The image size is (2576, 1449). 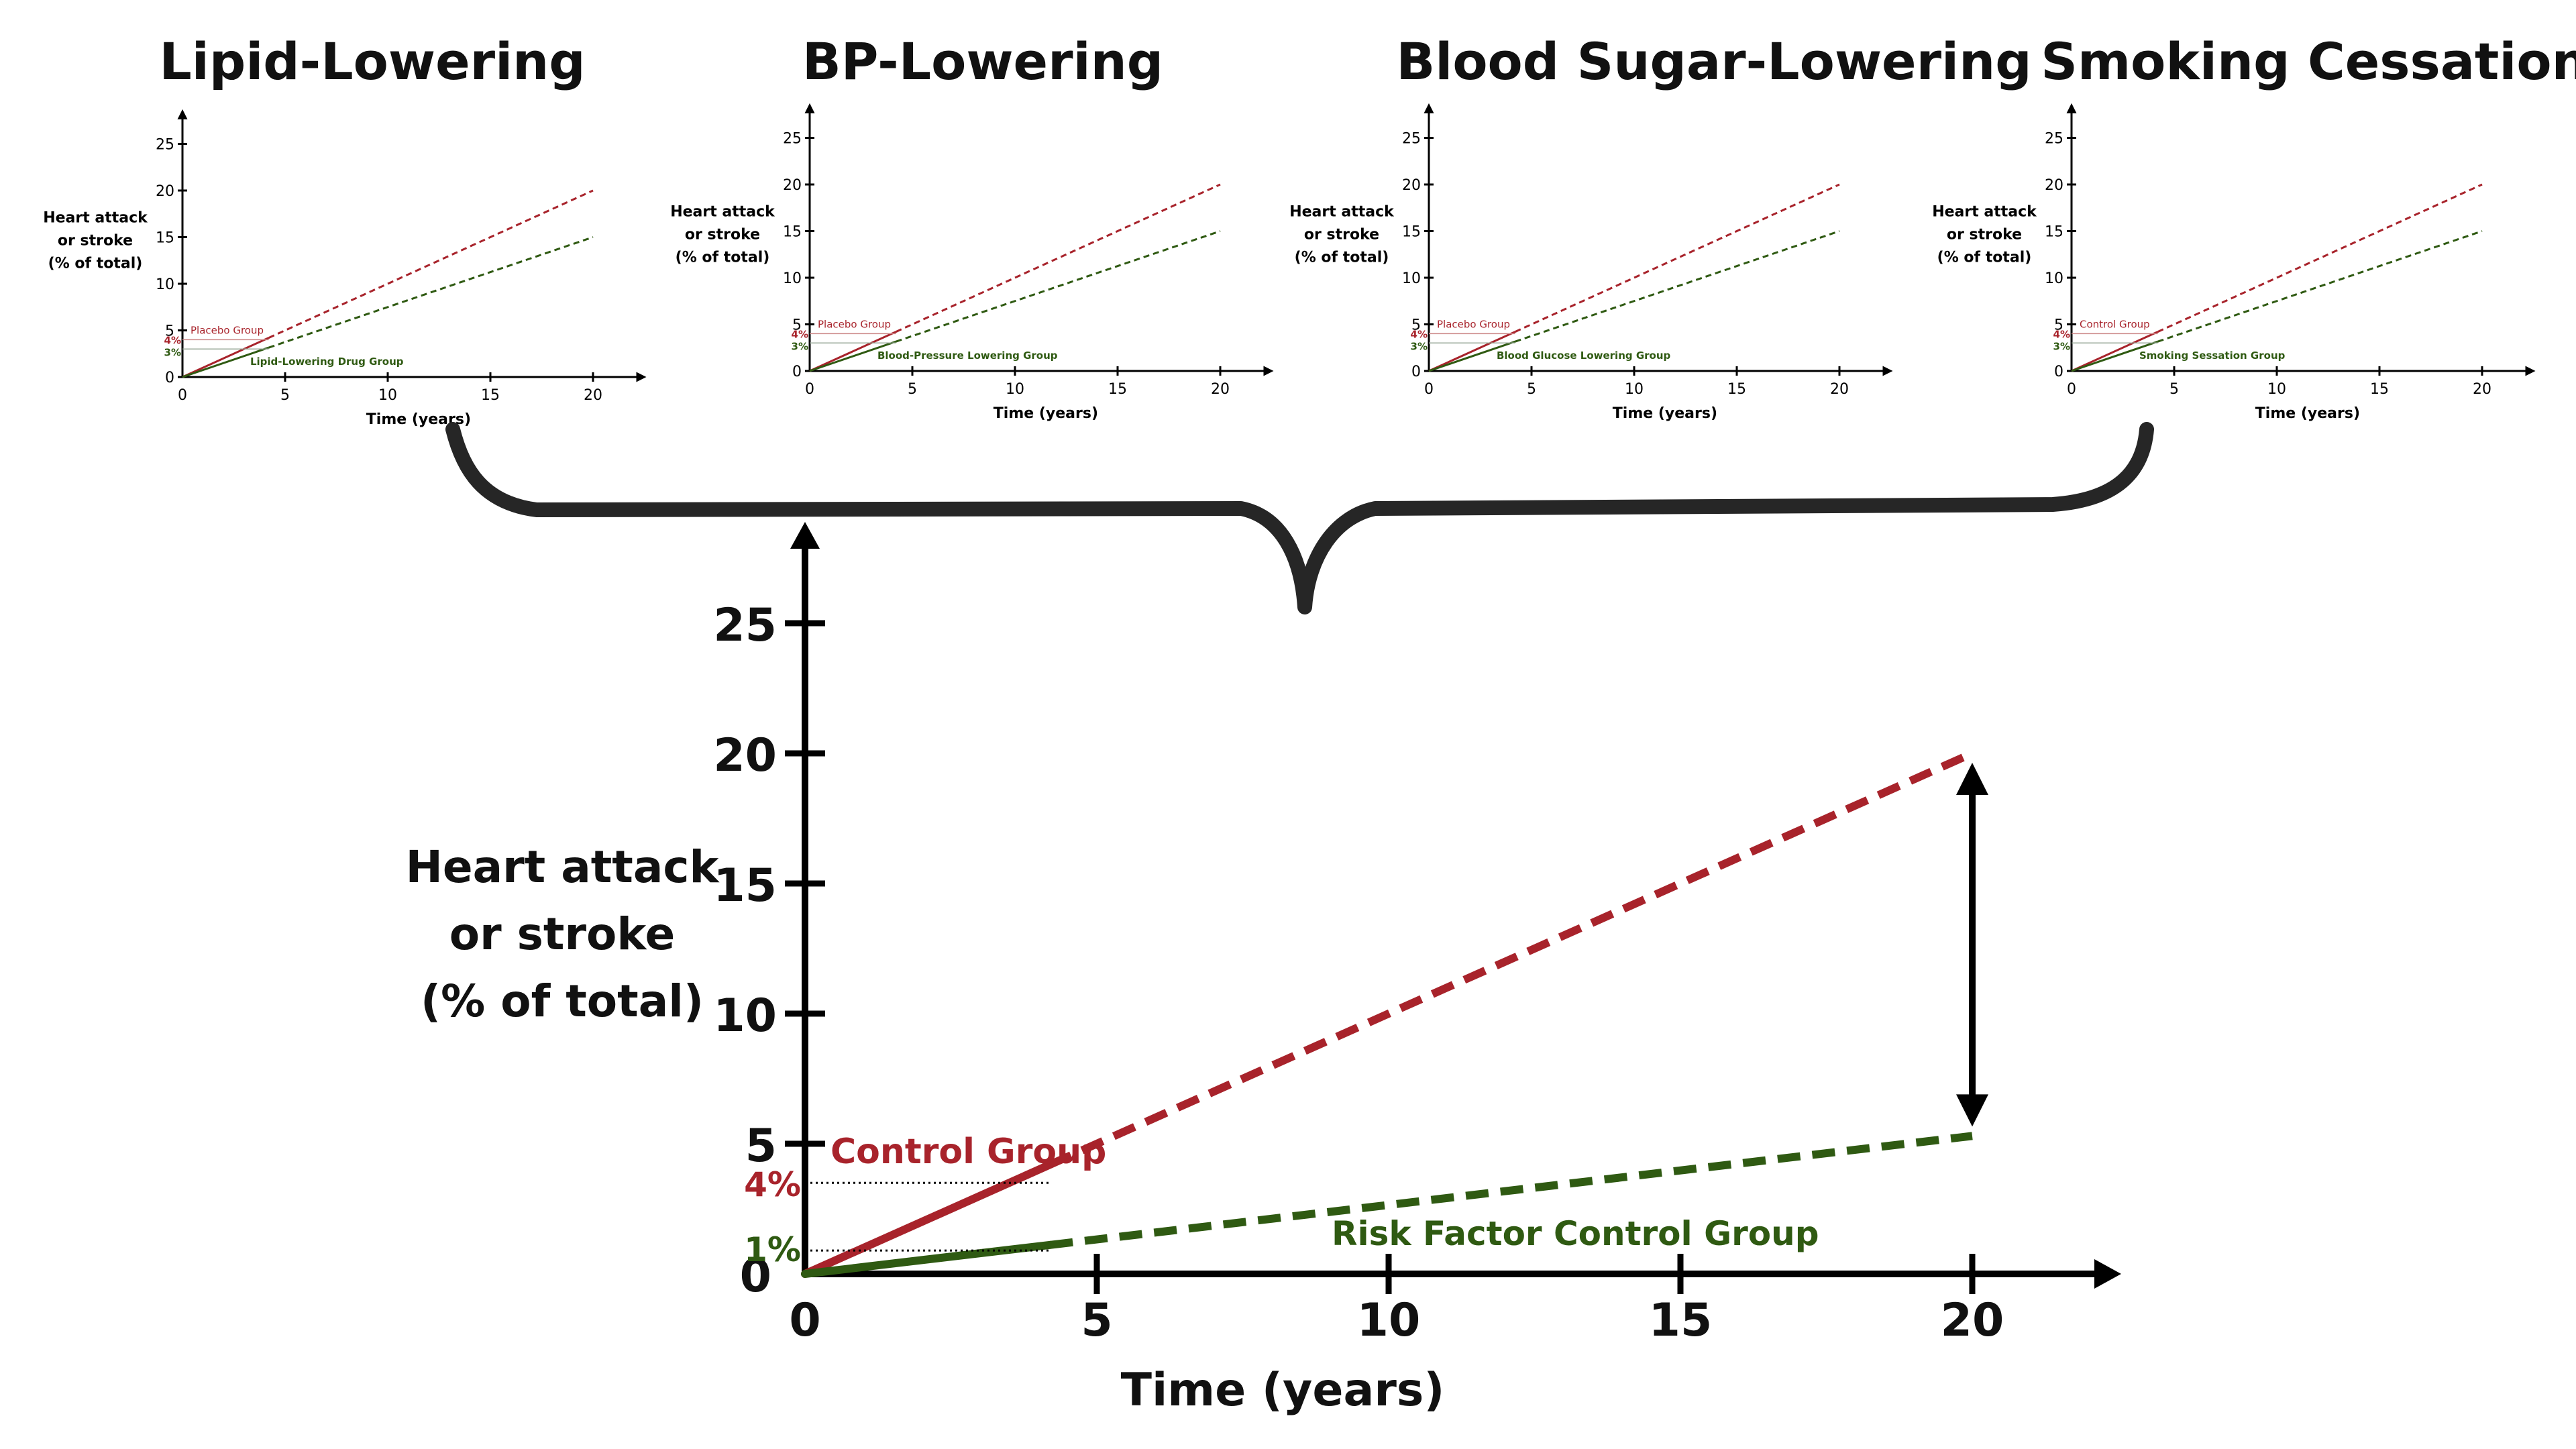 What do you see at coordinates (854, 325) in the screenshot?
I see `placebo-group-label: Placebo Group` at bounding box center [854, 325].